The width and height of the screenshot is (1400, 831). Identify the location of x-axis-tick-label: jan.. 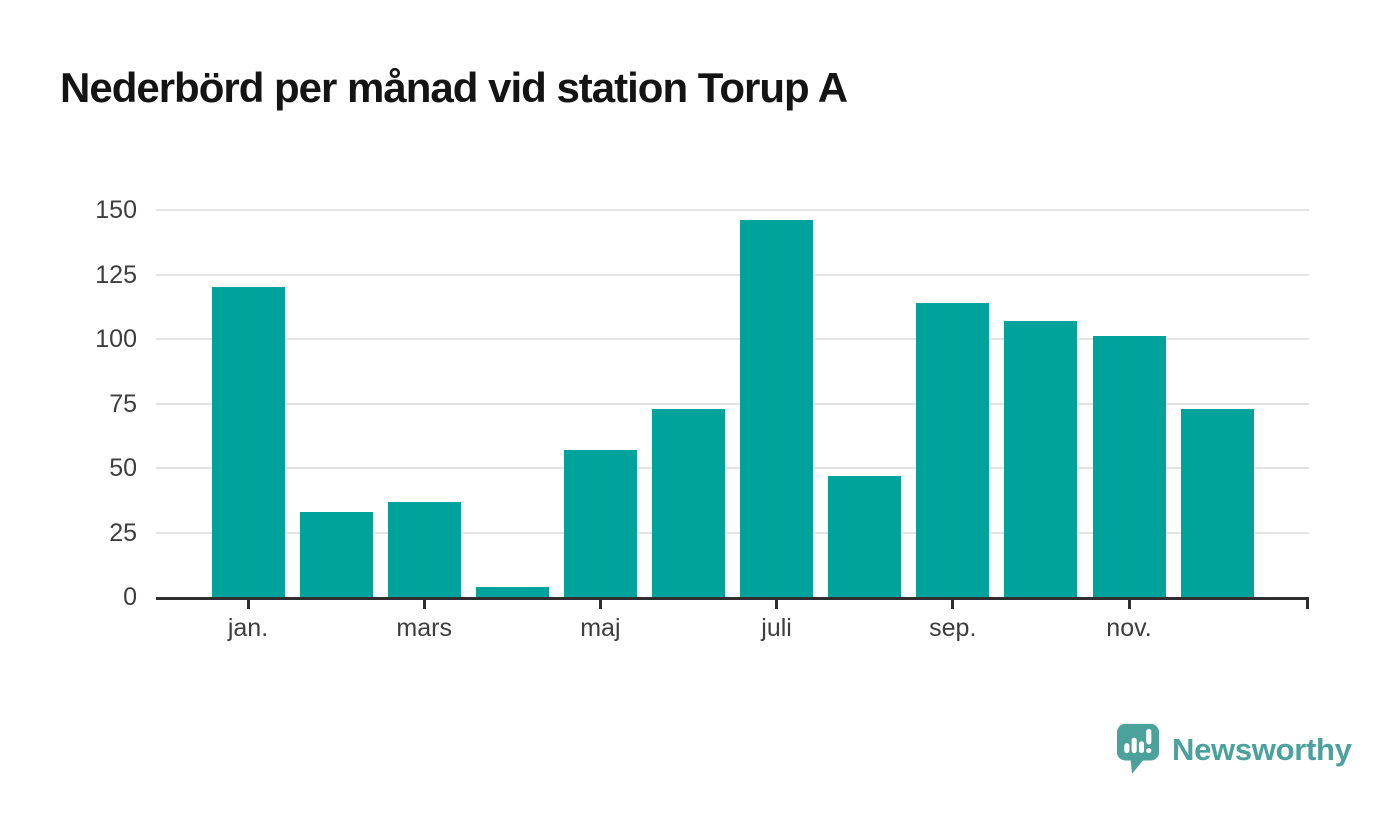
(248, 628).